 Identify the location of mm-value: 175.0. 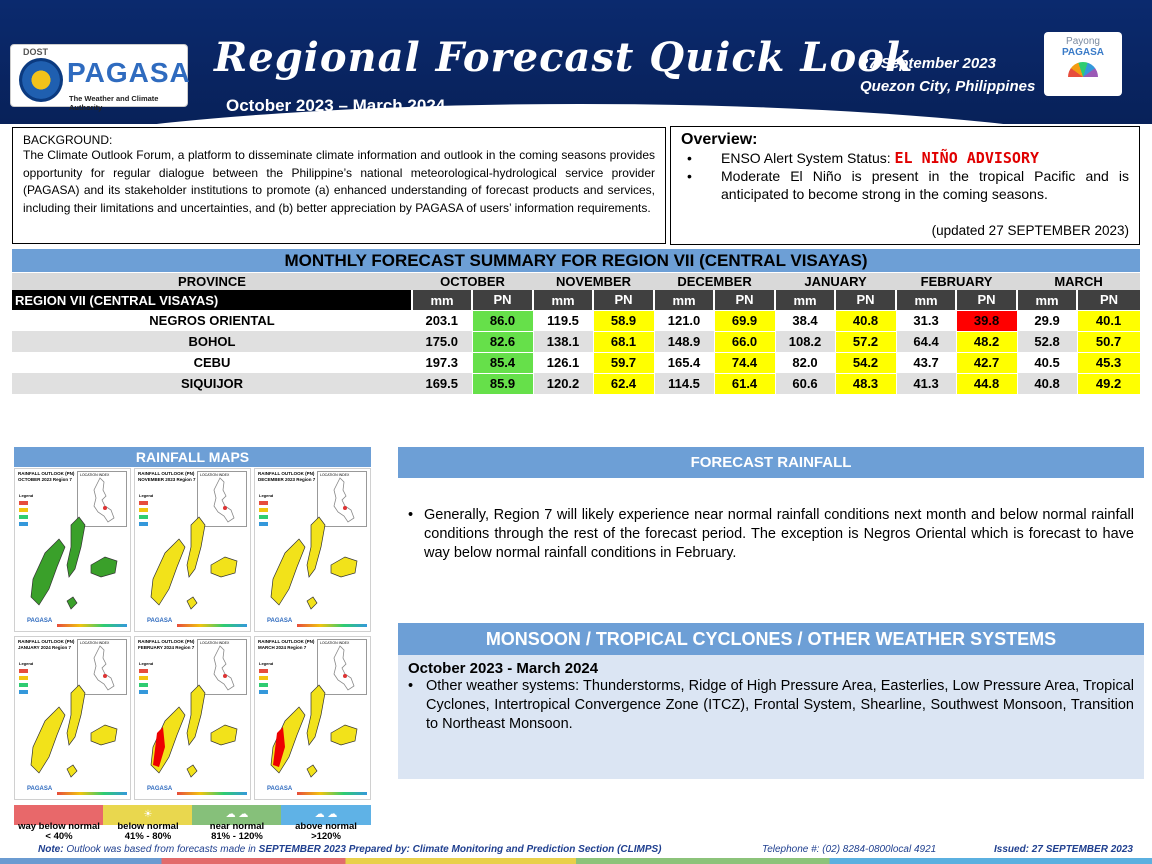
(442, 341).